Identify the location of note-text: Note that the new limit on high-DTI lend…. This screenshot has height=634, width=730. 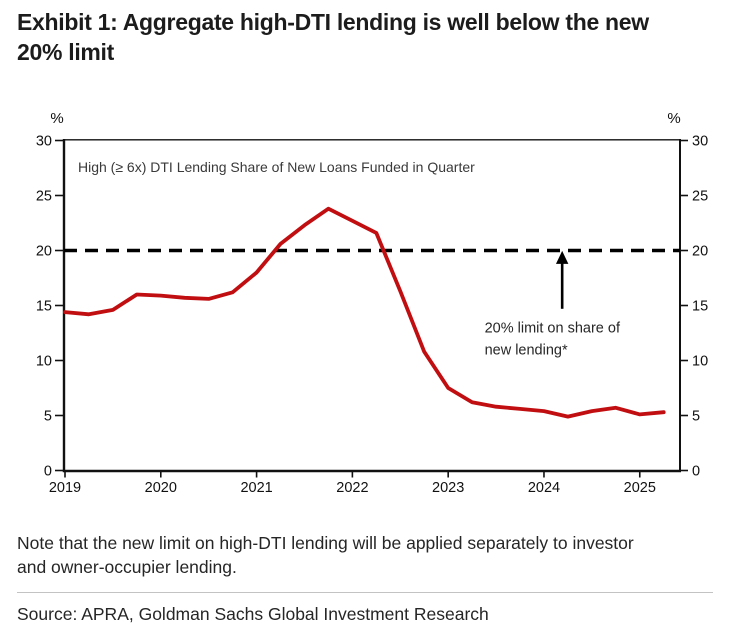
(370, 555).